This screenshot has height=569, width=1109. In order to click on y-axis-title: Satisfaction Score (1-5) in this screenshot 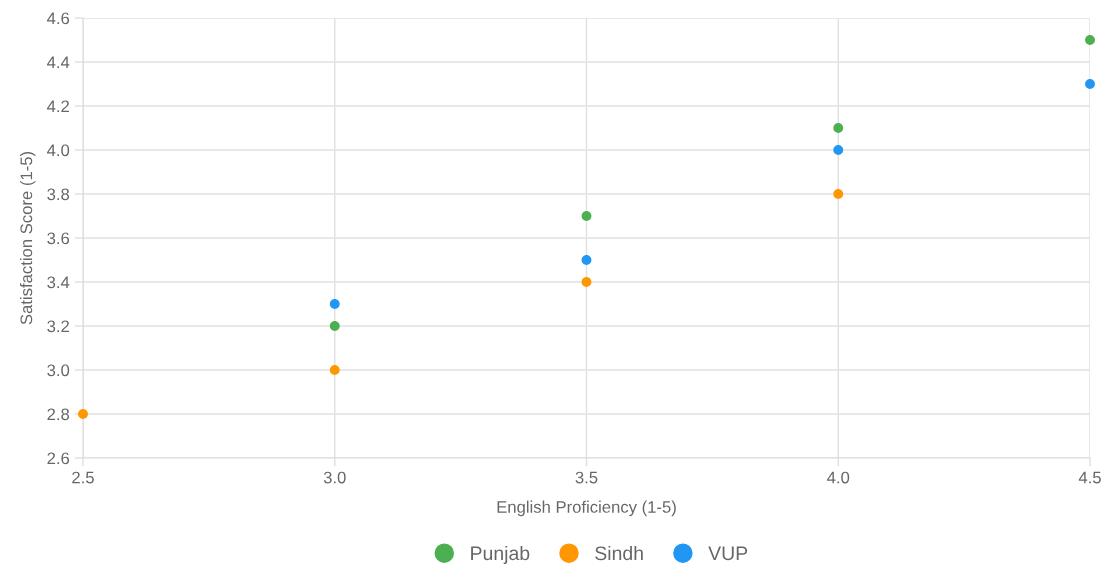, I will do `click(27, 238)`.